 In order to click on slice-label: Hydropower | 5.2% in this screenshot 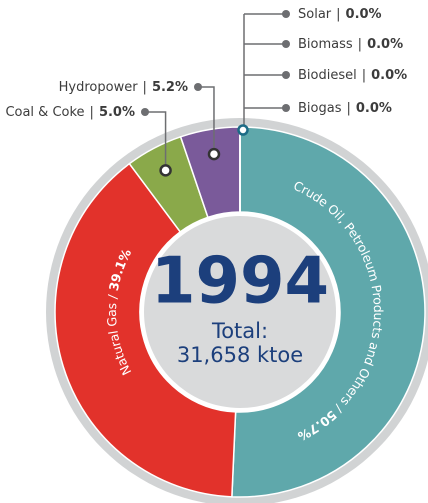, I will do `click(123, 87)`.